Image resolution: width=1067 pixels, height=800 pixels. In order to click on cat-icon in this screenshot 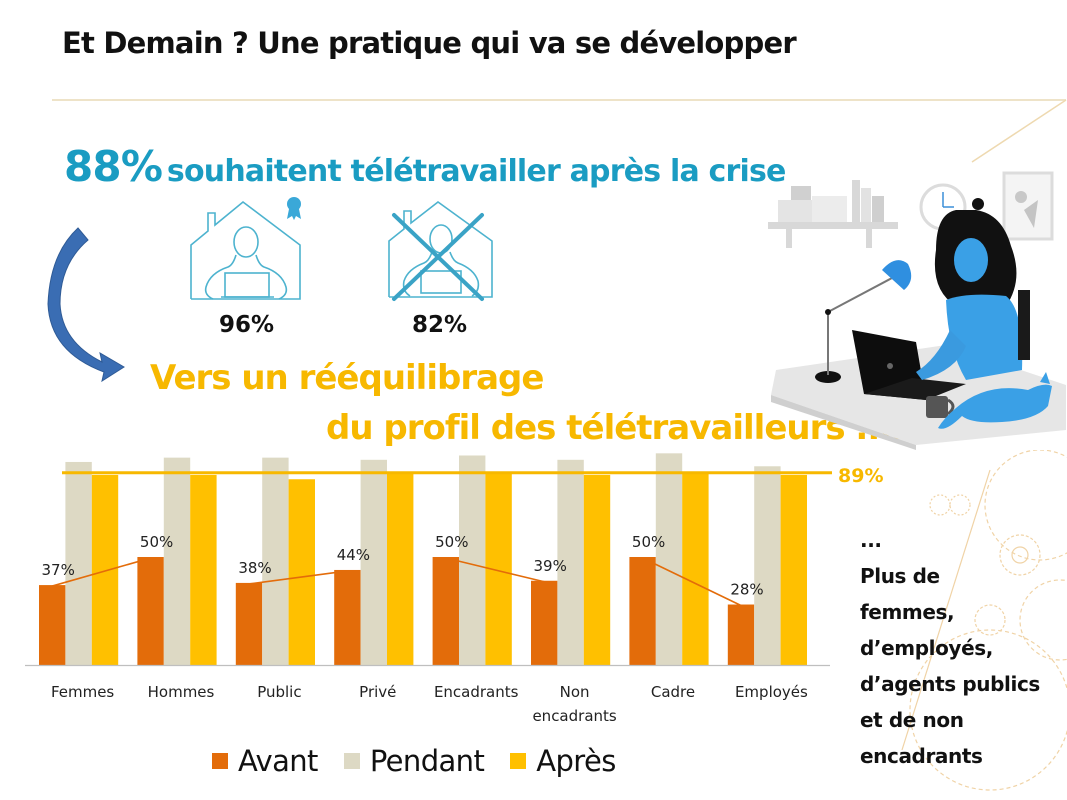, I will do `click(995, 400)`.